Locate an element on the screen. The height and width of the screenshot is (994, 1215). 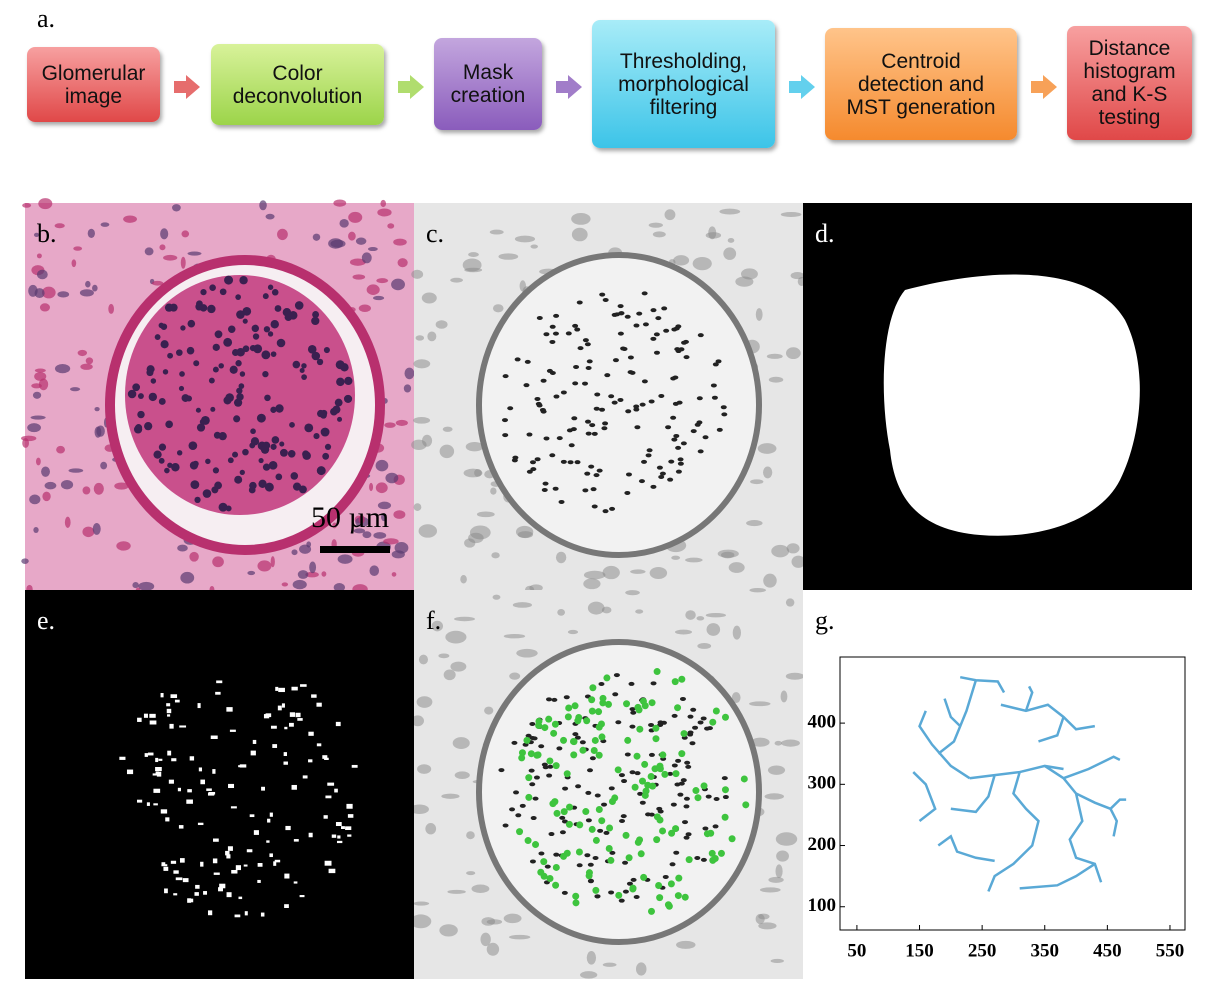
panel-label: g. is located at coordinates (825, 620).